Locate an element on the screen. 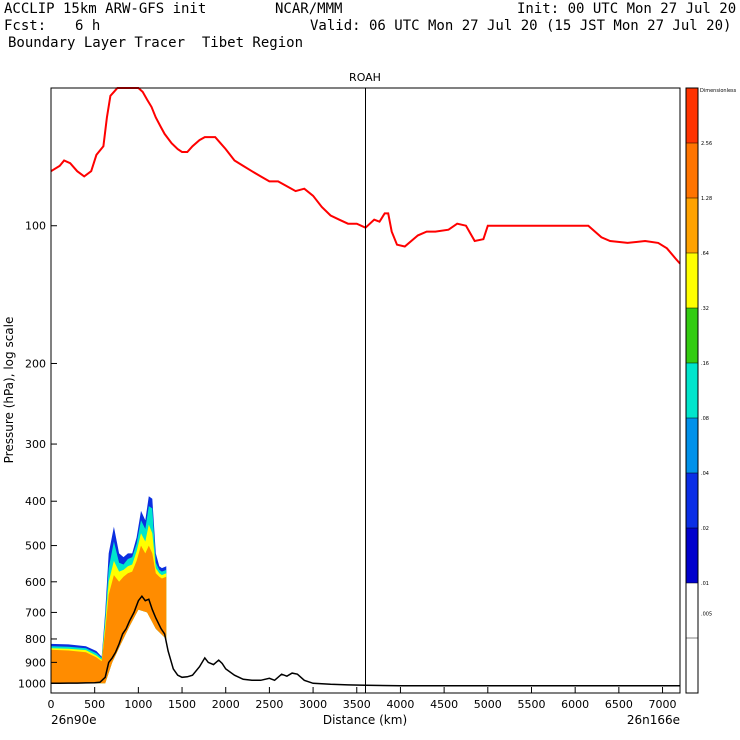  y-tick-label: 200 is located at coordinates (35, 363).